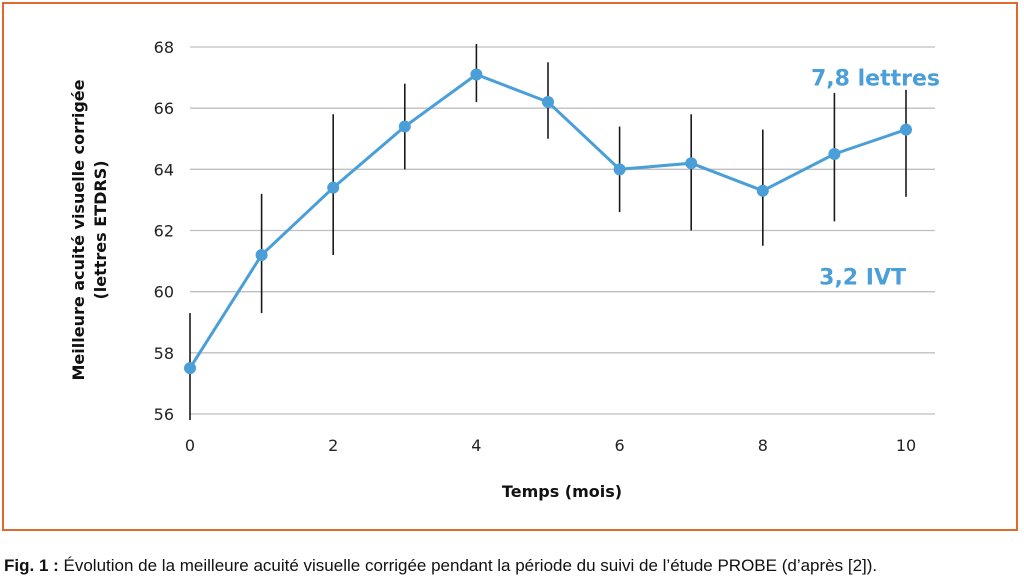  What do you see at coordinates (476, 445) in the screenshot?
I see `x-tick-label-4: 4` at bounding box center [476, 445].